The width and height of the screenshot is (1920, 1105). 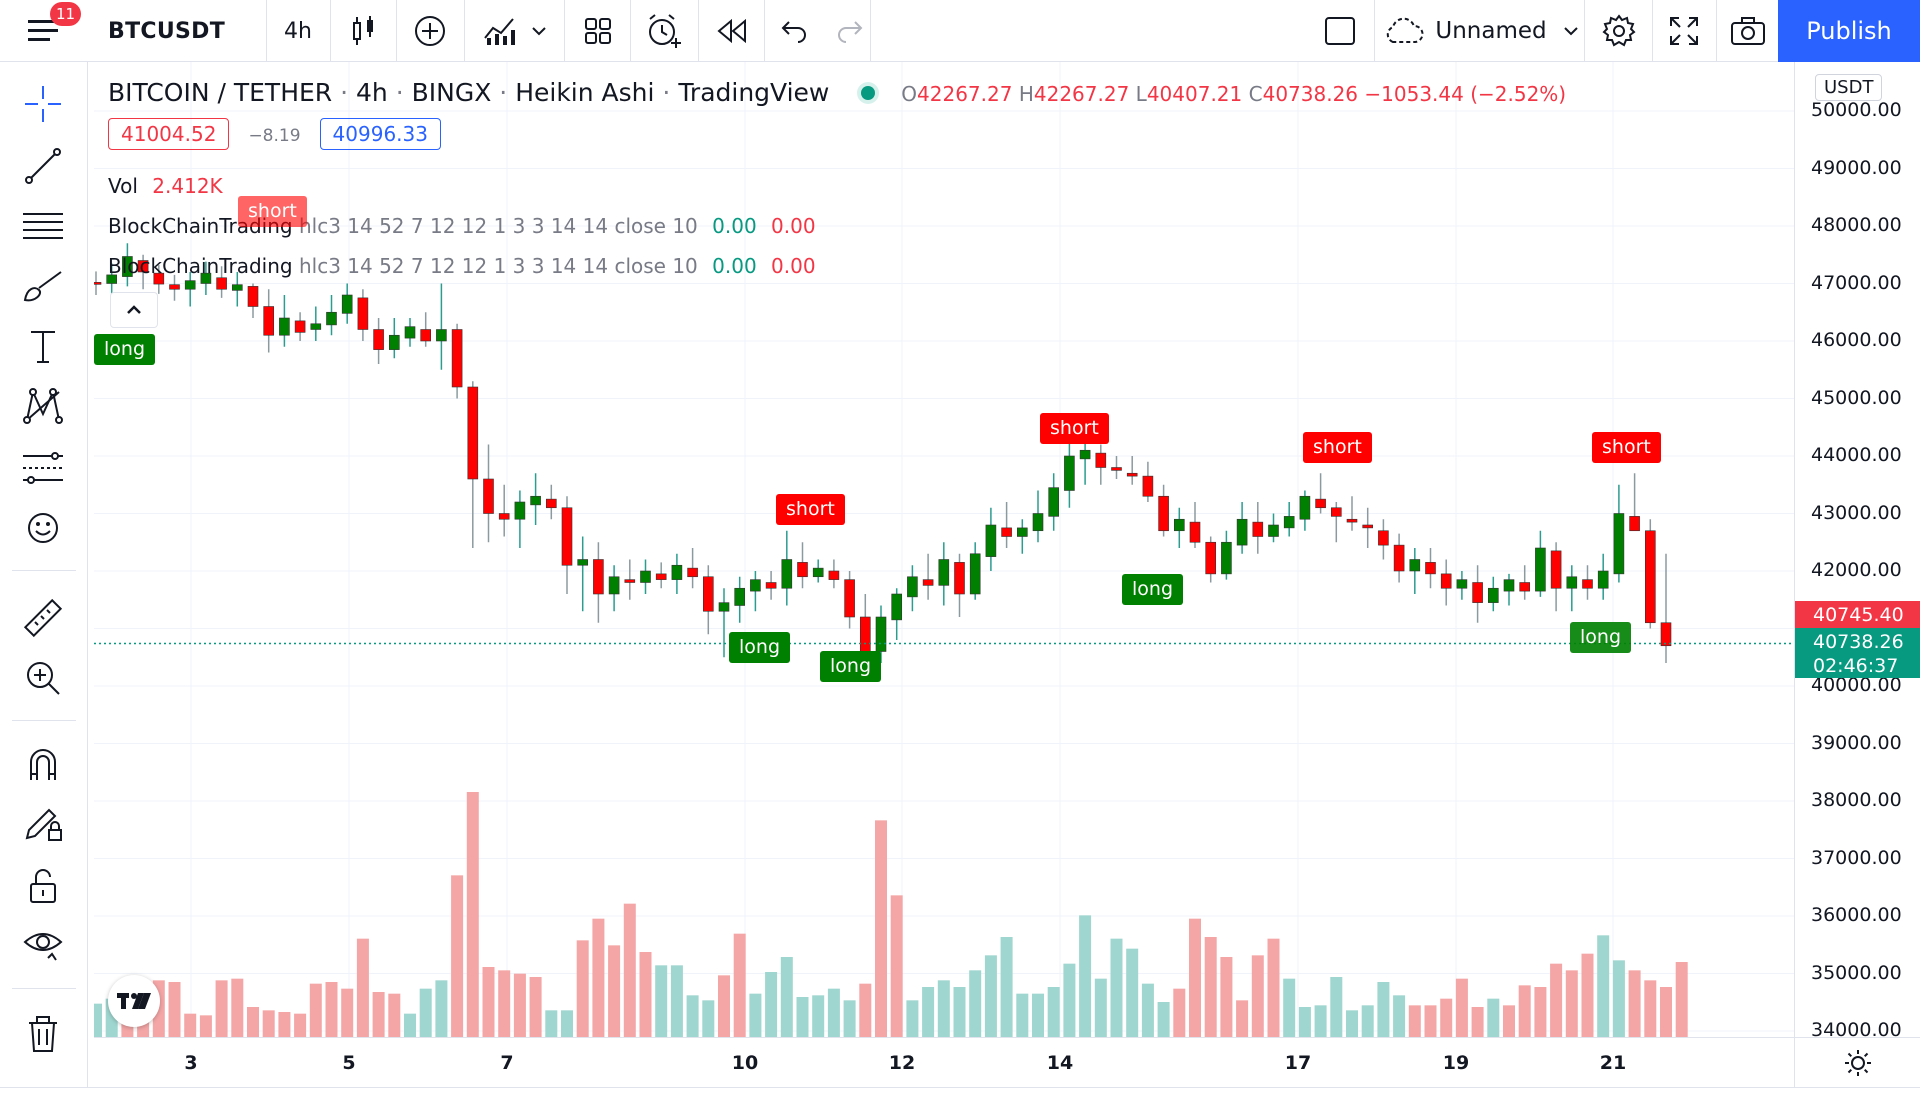 What do you see at coordinates (430, 31) in the screenshot?
I see `compare-button` at bounding box center [430, 31].